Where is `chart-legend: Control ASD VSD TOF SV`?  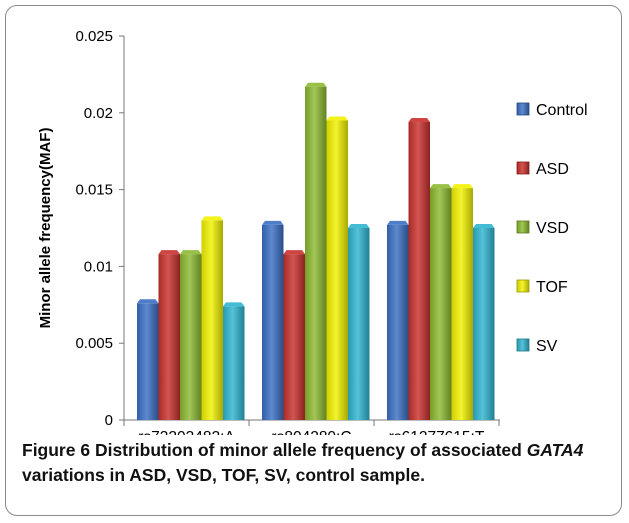
chart-legend: Control ASD VSD TOF SV is located at coordinates (552, 228).